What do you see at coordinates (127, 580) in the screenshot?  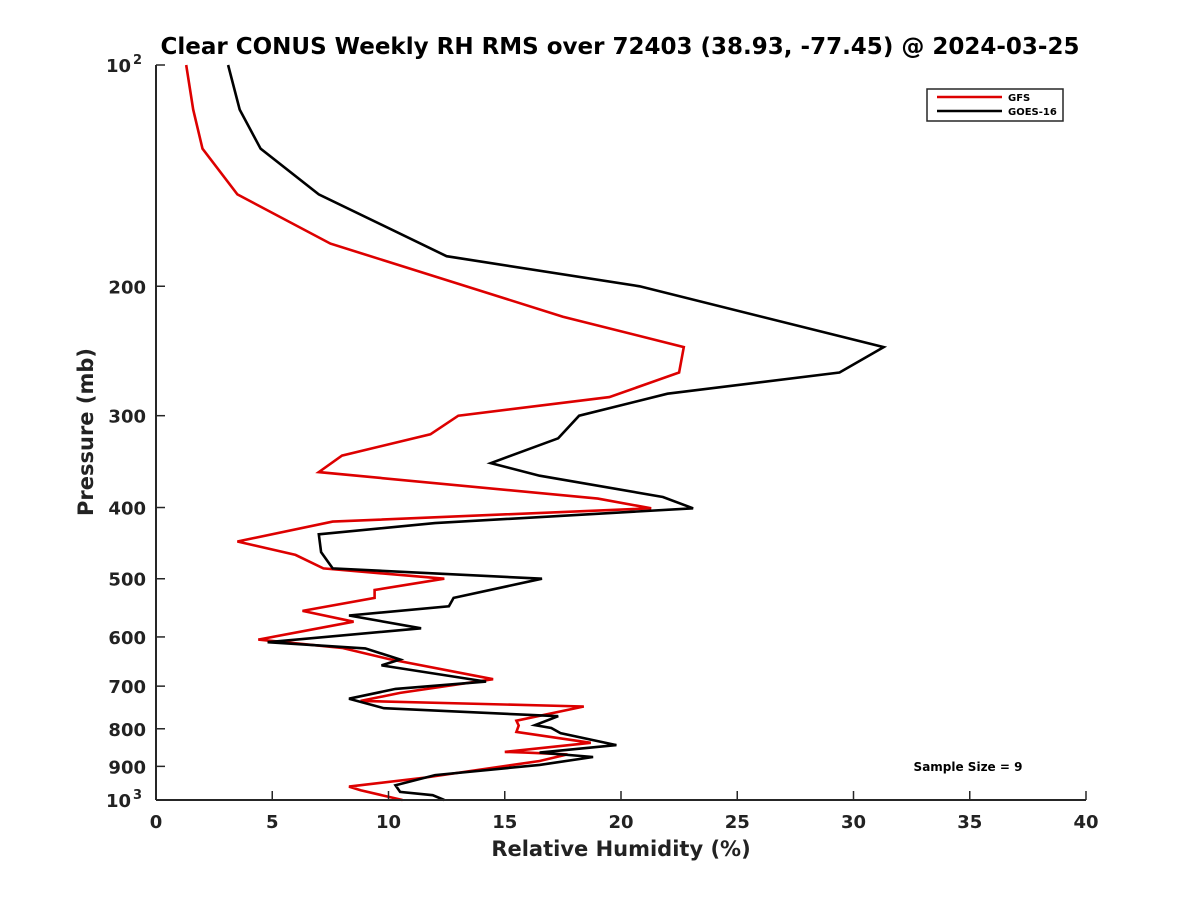 I see `y-tick-label: 500` at bounding box center [127, 580].